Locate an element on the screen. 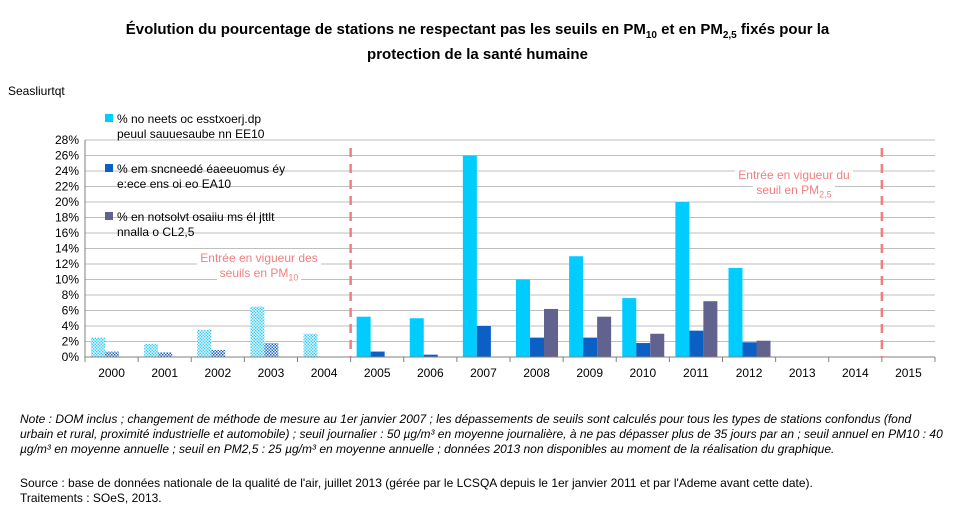 This screenshot has width=955, height=519. bar-s1-2008 is located at coordinates (523, 318).